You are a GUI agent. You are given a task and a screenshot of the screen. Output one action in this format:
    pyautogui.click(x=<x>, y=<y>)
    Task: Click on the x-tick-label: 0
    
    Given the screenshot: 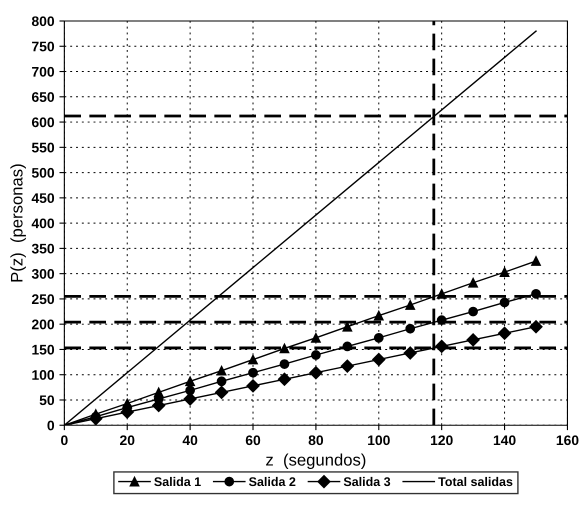 What is the action you would take?
    pyautogui.click(x=64, y=440)
    